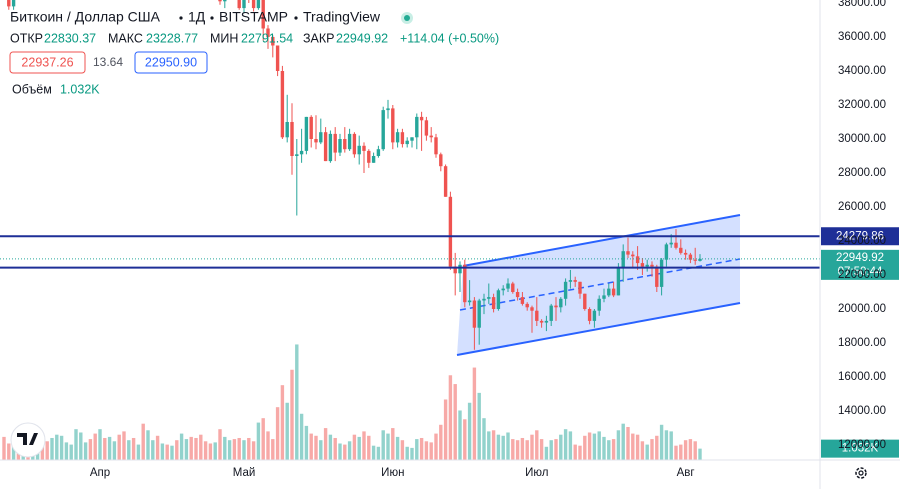 This screenshot has height=489, width=900. Describe the element at coordinates (598, 329) in the screenshot. I see `channel-lower` at that location.